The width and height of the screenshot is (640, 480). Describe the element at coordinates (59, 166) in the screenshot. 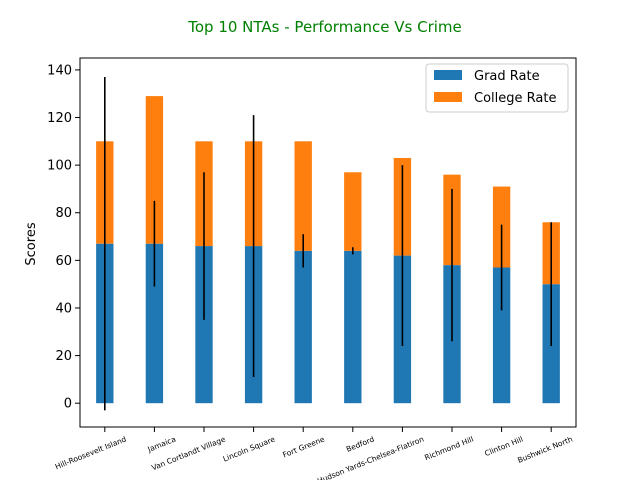

I see `y-tick-label: 100` at that location.